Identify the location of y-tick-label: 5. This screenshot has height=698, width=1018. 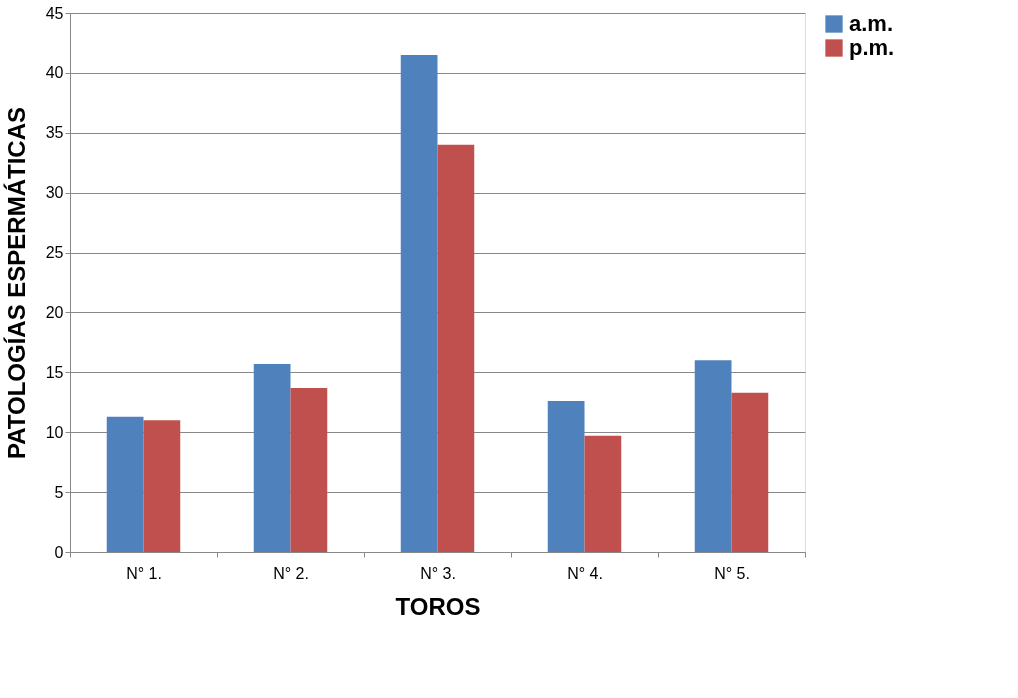
(59, 492).